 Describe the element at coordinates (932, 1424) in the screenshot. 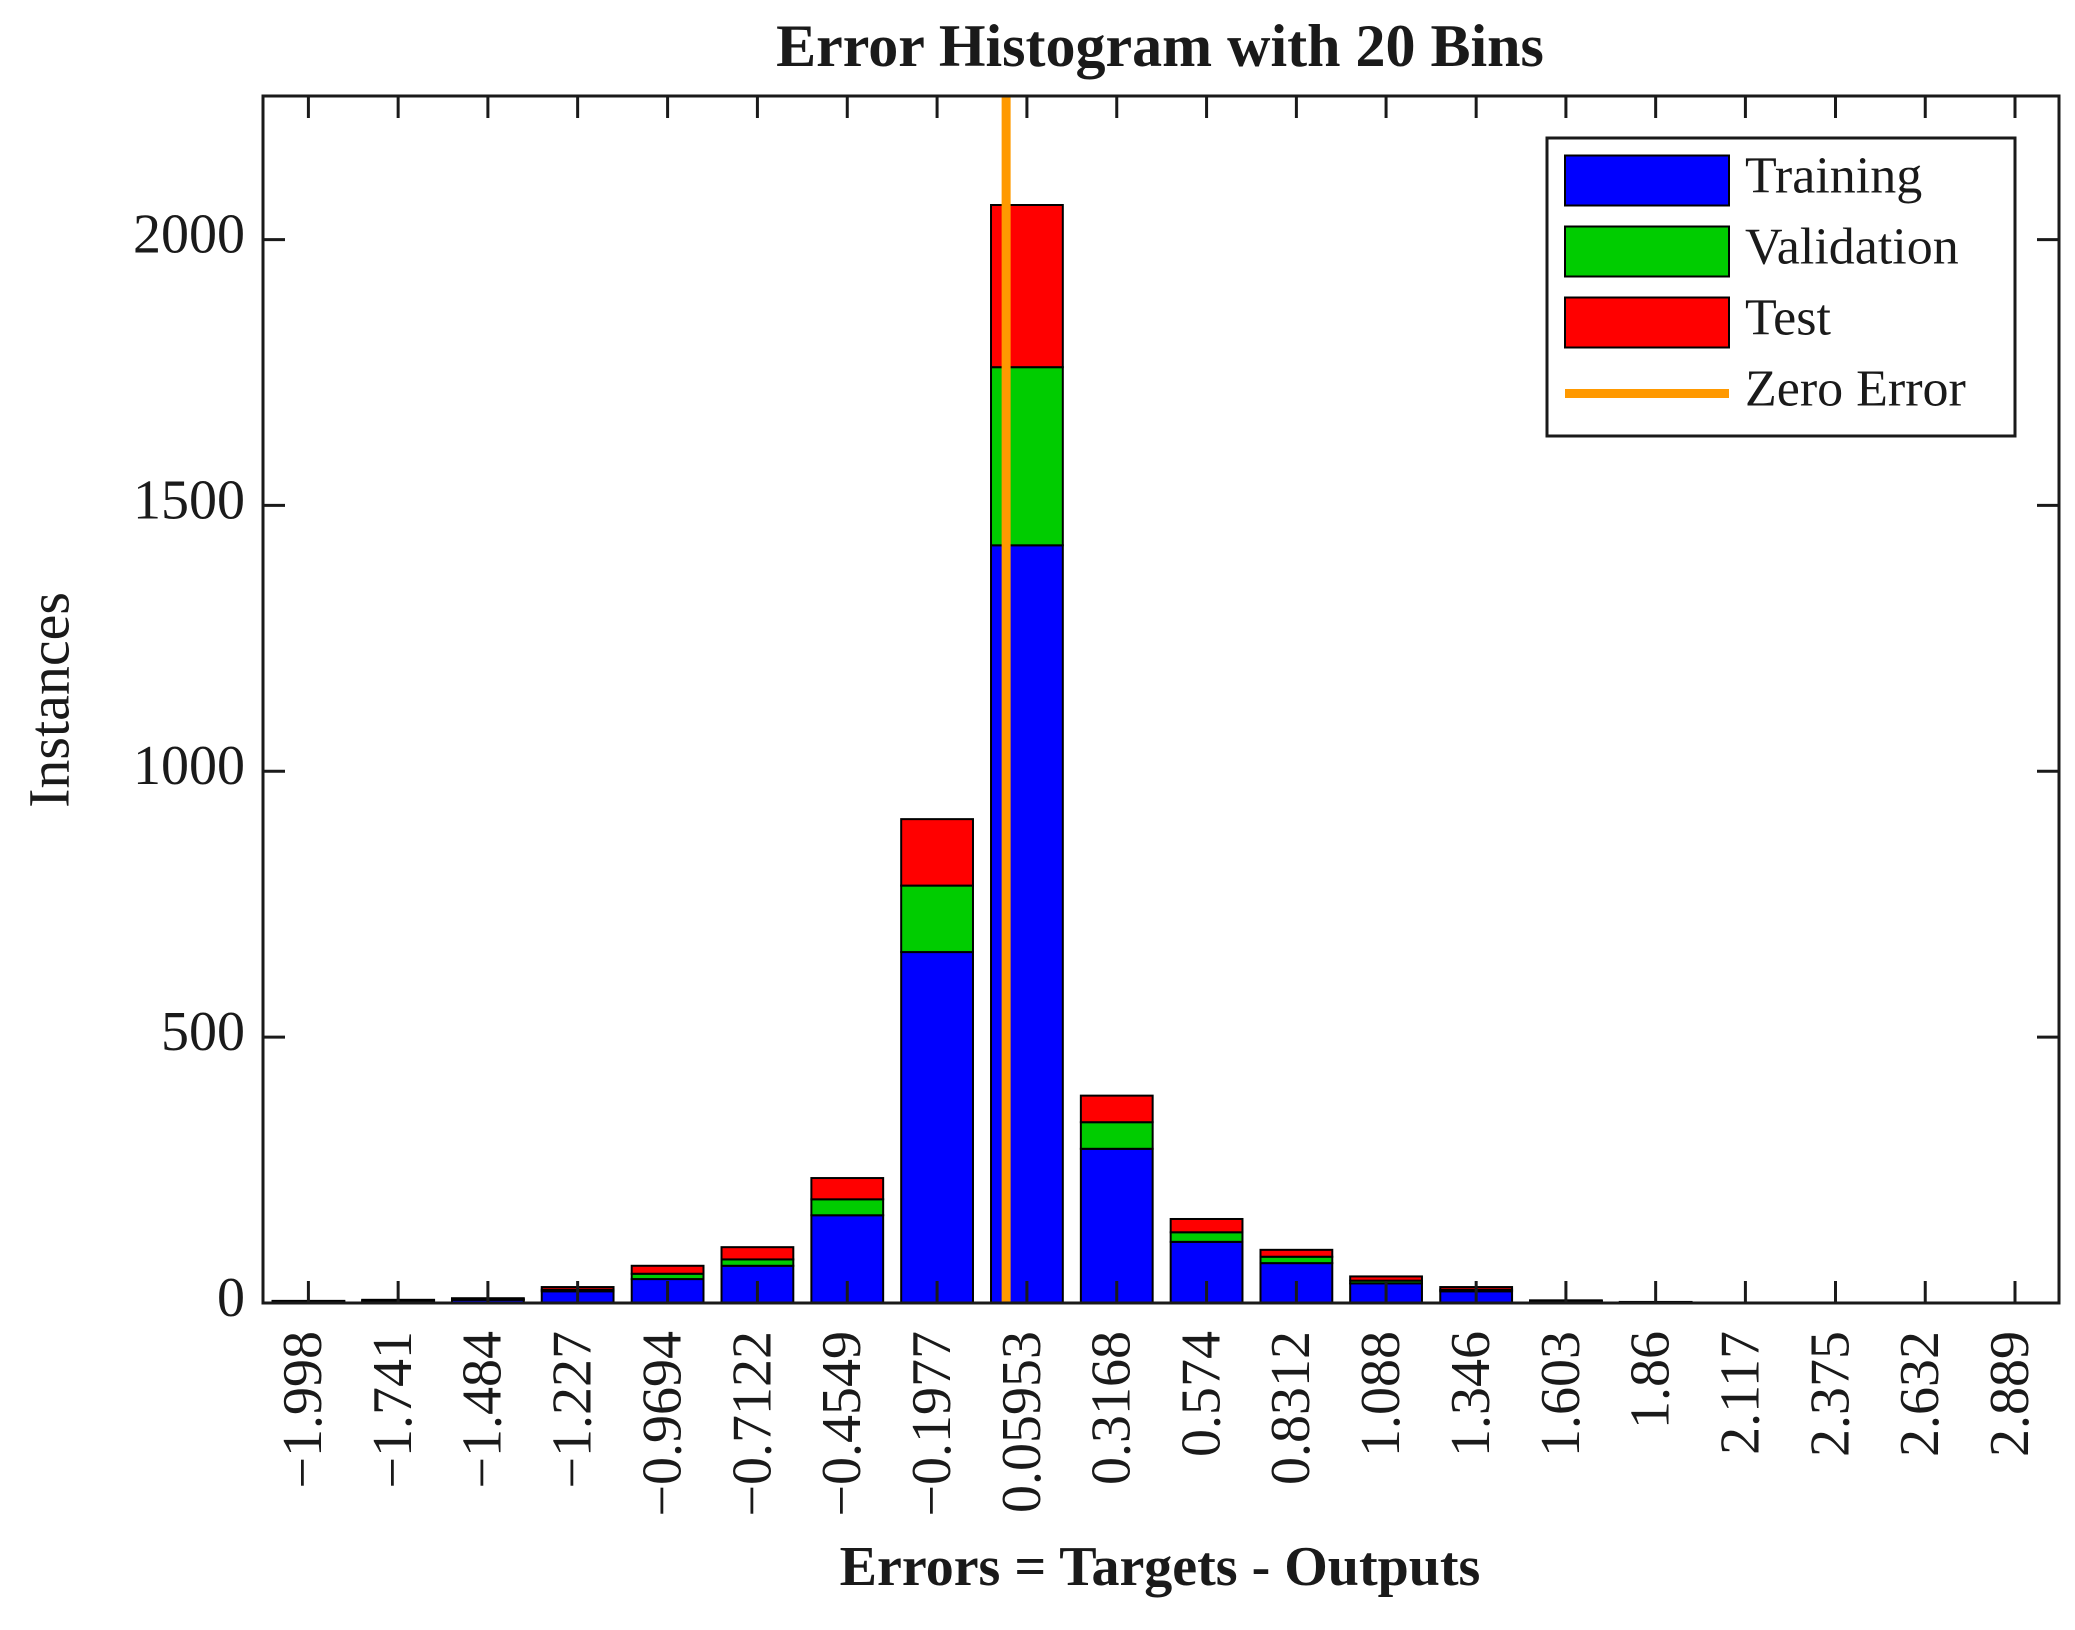

I see `x-tick-label: −0.1977` at that location.